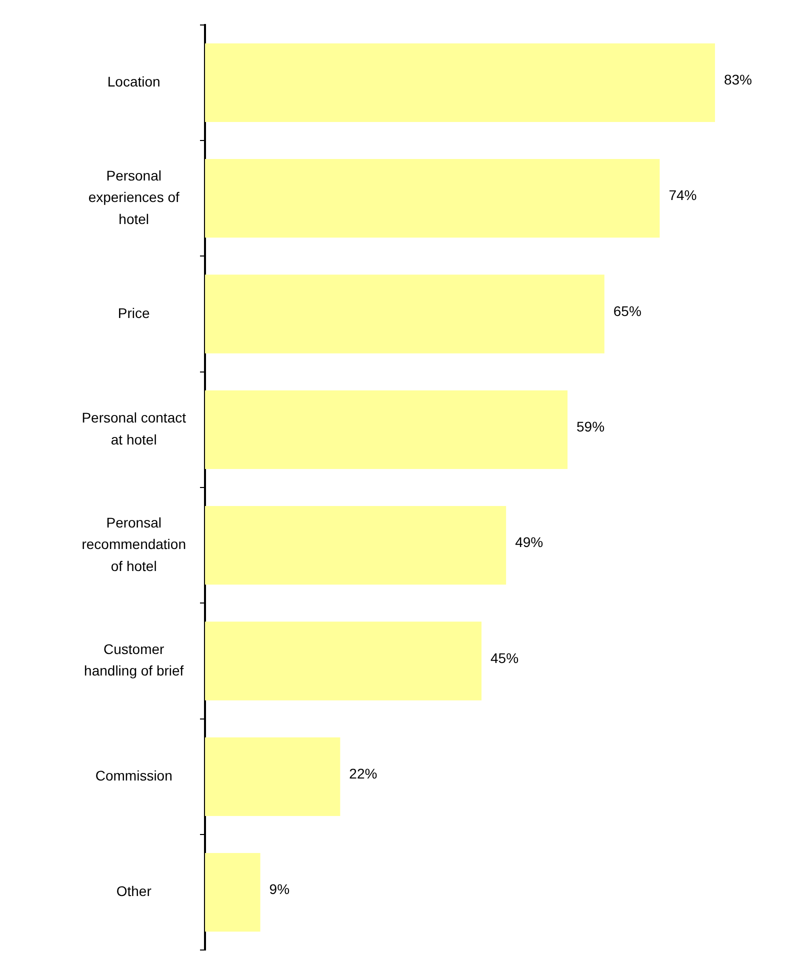 The height and width of the screenshot is (975, 788). Describe the element at coordinates (134, 429) in the screenshot. I see `y-tick-label: Personal contact at hotel` at that location.